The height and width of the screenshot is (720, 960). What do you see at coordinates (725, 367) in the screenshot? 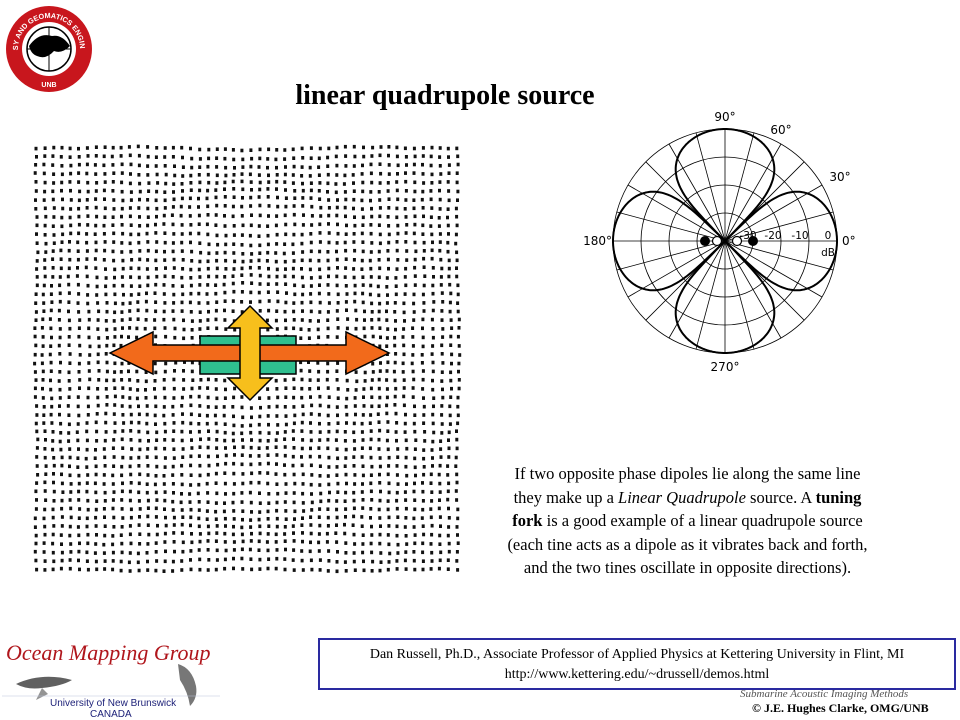
I see `angle-label-270: 270°` at bounding box center [725, 367].